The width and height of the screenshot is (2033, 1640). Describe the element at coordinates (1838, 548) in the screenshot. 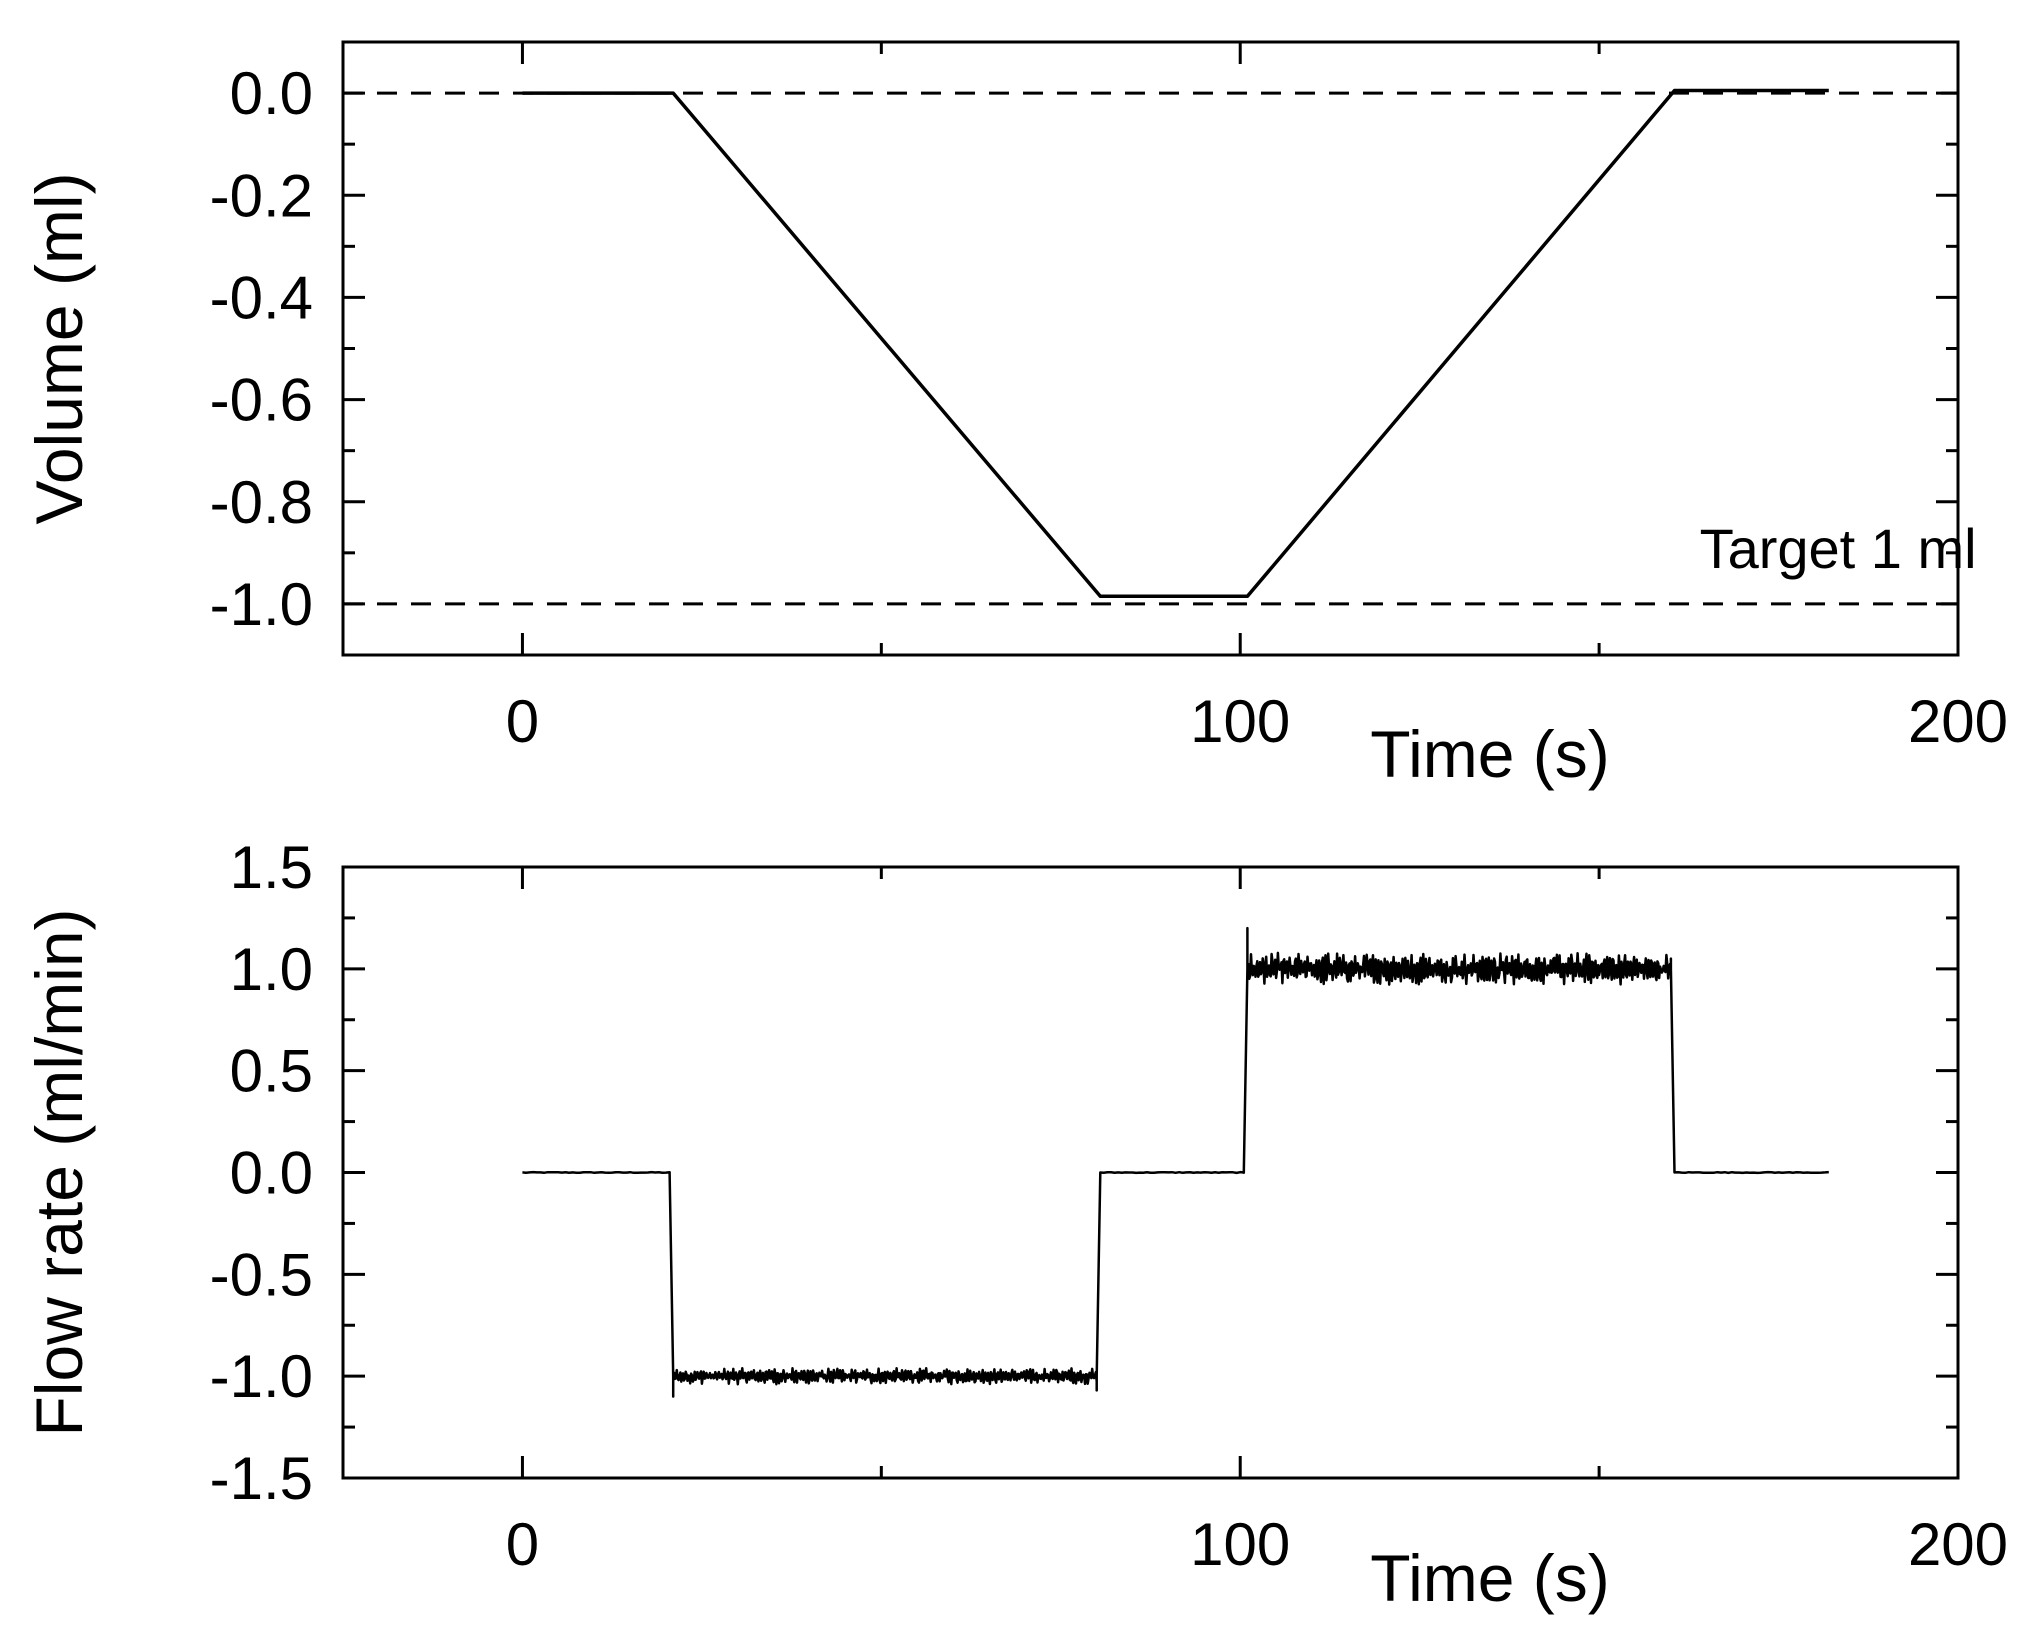

I see `annotation-target: Target 1 ml` at that location.